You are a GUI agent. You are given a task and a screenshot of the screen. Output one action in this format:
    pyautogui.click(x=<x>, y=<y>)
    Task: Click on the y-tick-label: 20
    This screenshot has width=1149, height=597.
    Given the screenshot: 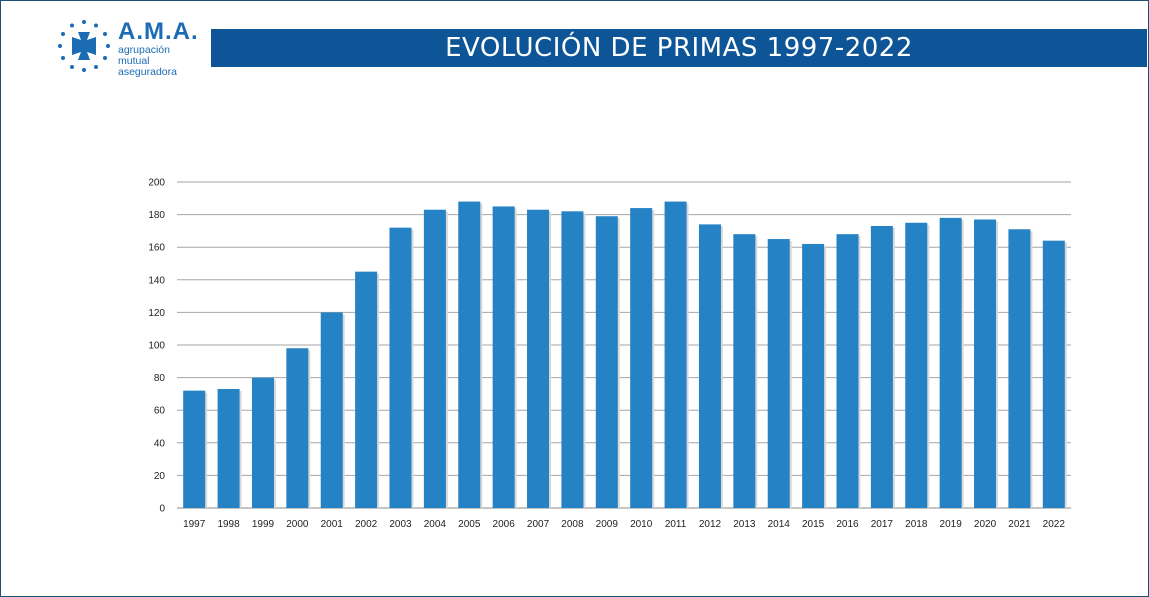 What is the action you would take?
    pyautogui.click(x=160, y=476)
    